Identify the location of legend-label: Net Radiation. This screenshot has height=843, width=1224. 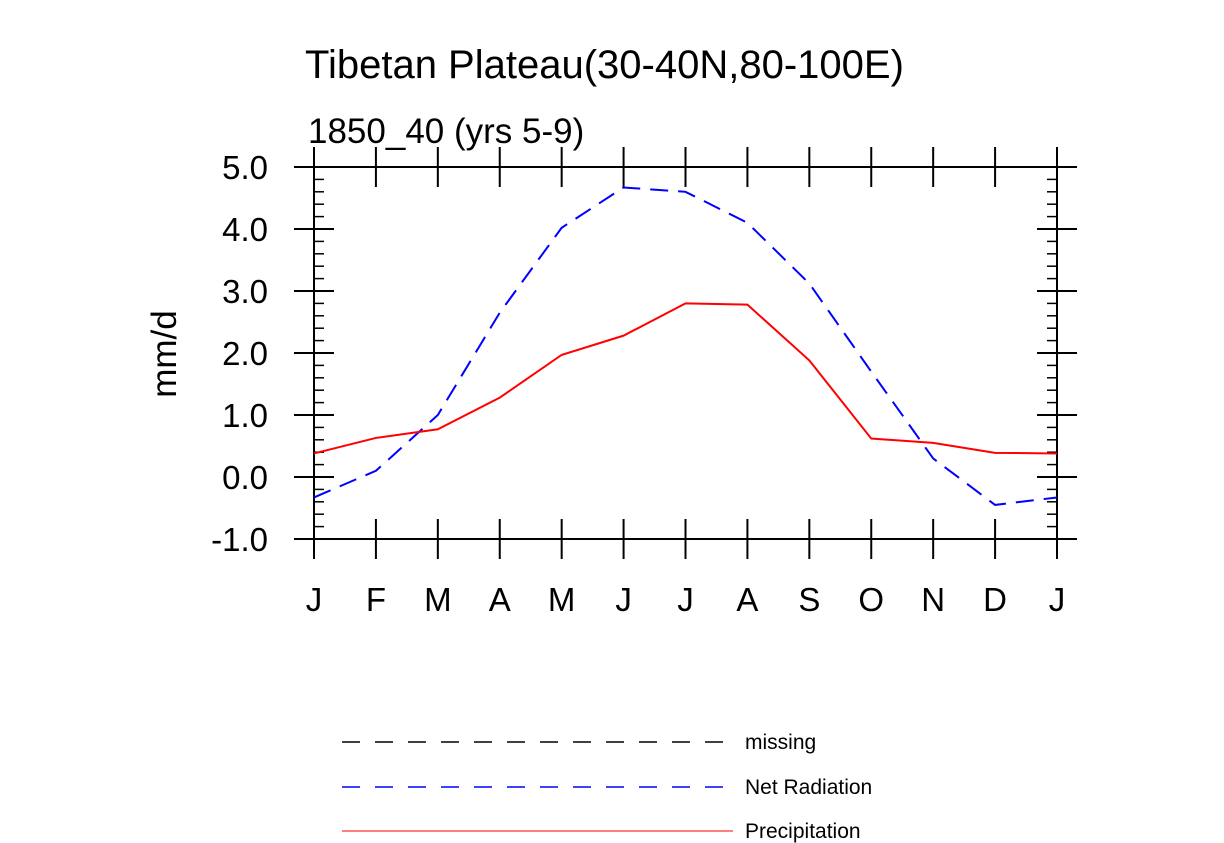
(808, 787).